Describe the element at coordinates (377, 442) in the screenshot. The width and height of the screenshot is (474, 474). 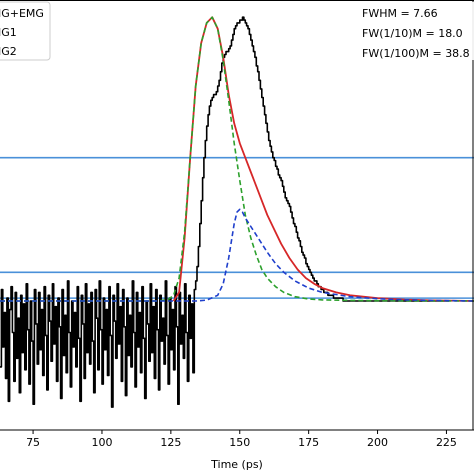
I see `x-tick-label-5: 200` at that location.